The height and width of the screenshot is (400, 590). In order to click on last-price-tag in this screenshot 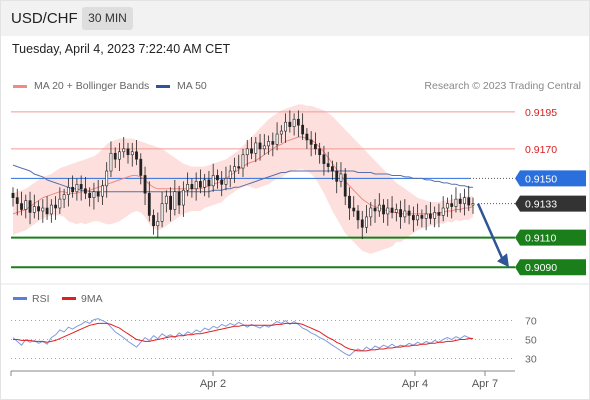, I will do `click(550, 203)`.